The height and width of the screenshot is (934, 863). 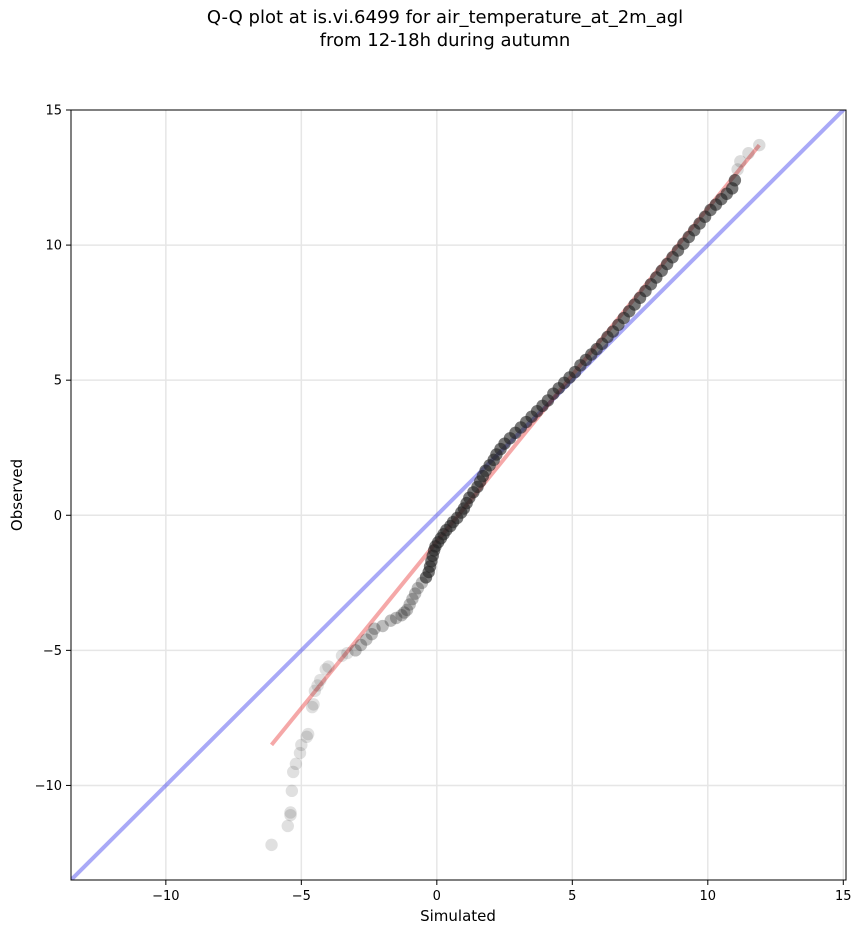 What do you see at coordinates (437, 896) in the screenshot?
I see `x-tick-label: 0` at bounding box center [437, 896].